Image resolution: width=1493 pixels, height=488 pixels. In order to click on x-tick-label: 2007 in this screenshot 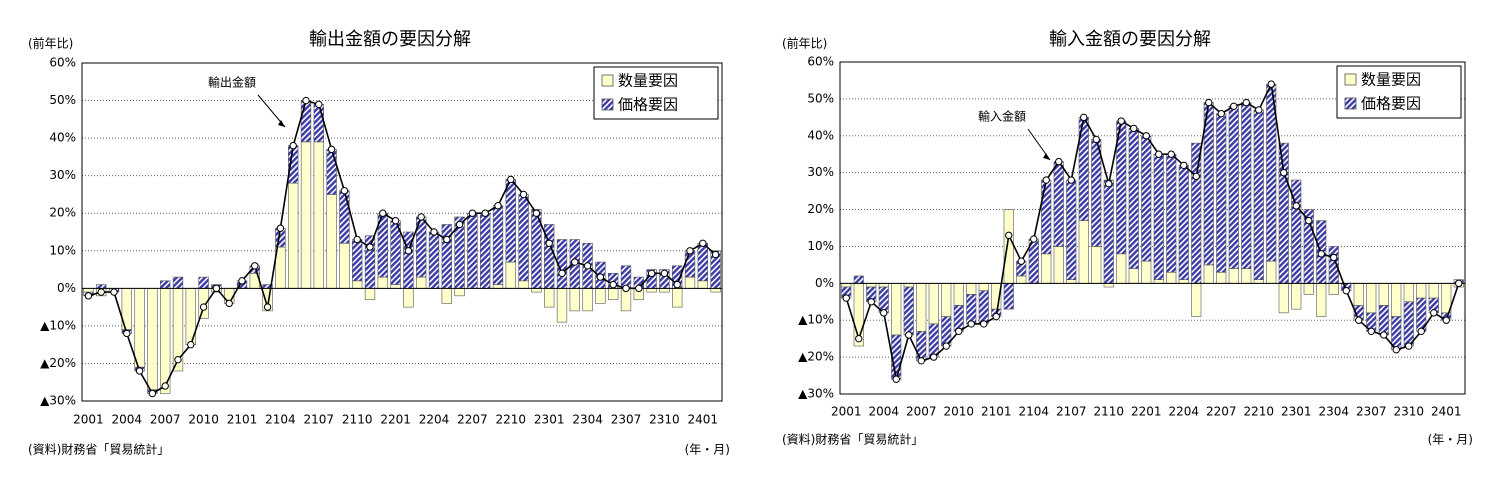, I will do `click(165, 420)`.